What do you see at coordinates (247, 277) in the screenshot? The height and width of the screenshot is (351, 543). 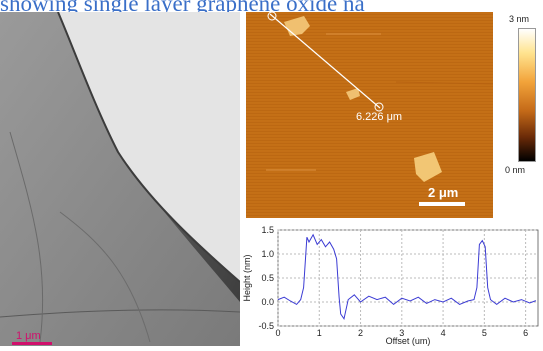 I see `y-axis-label: Height (nm)` at bounding box center [247, 277].